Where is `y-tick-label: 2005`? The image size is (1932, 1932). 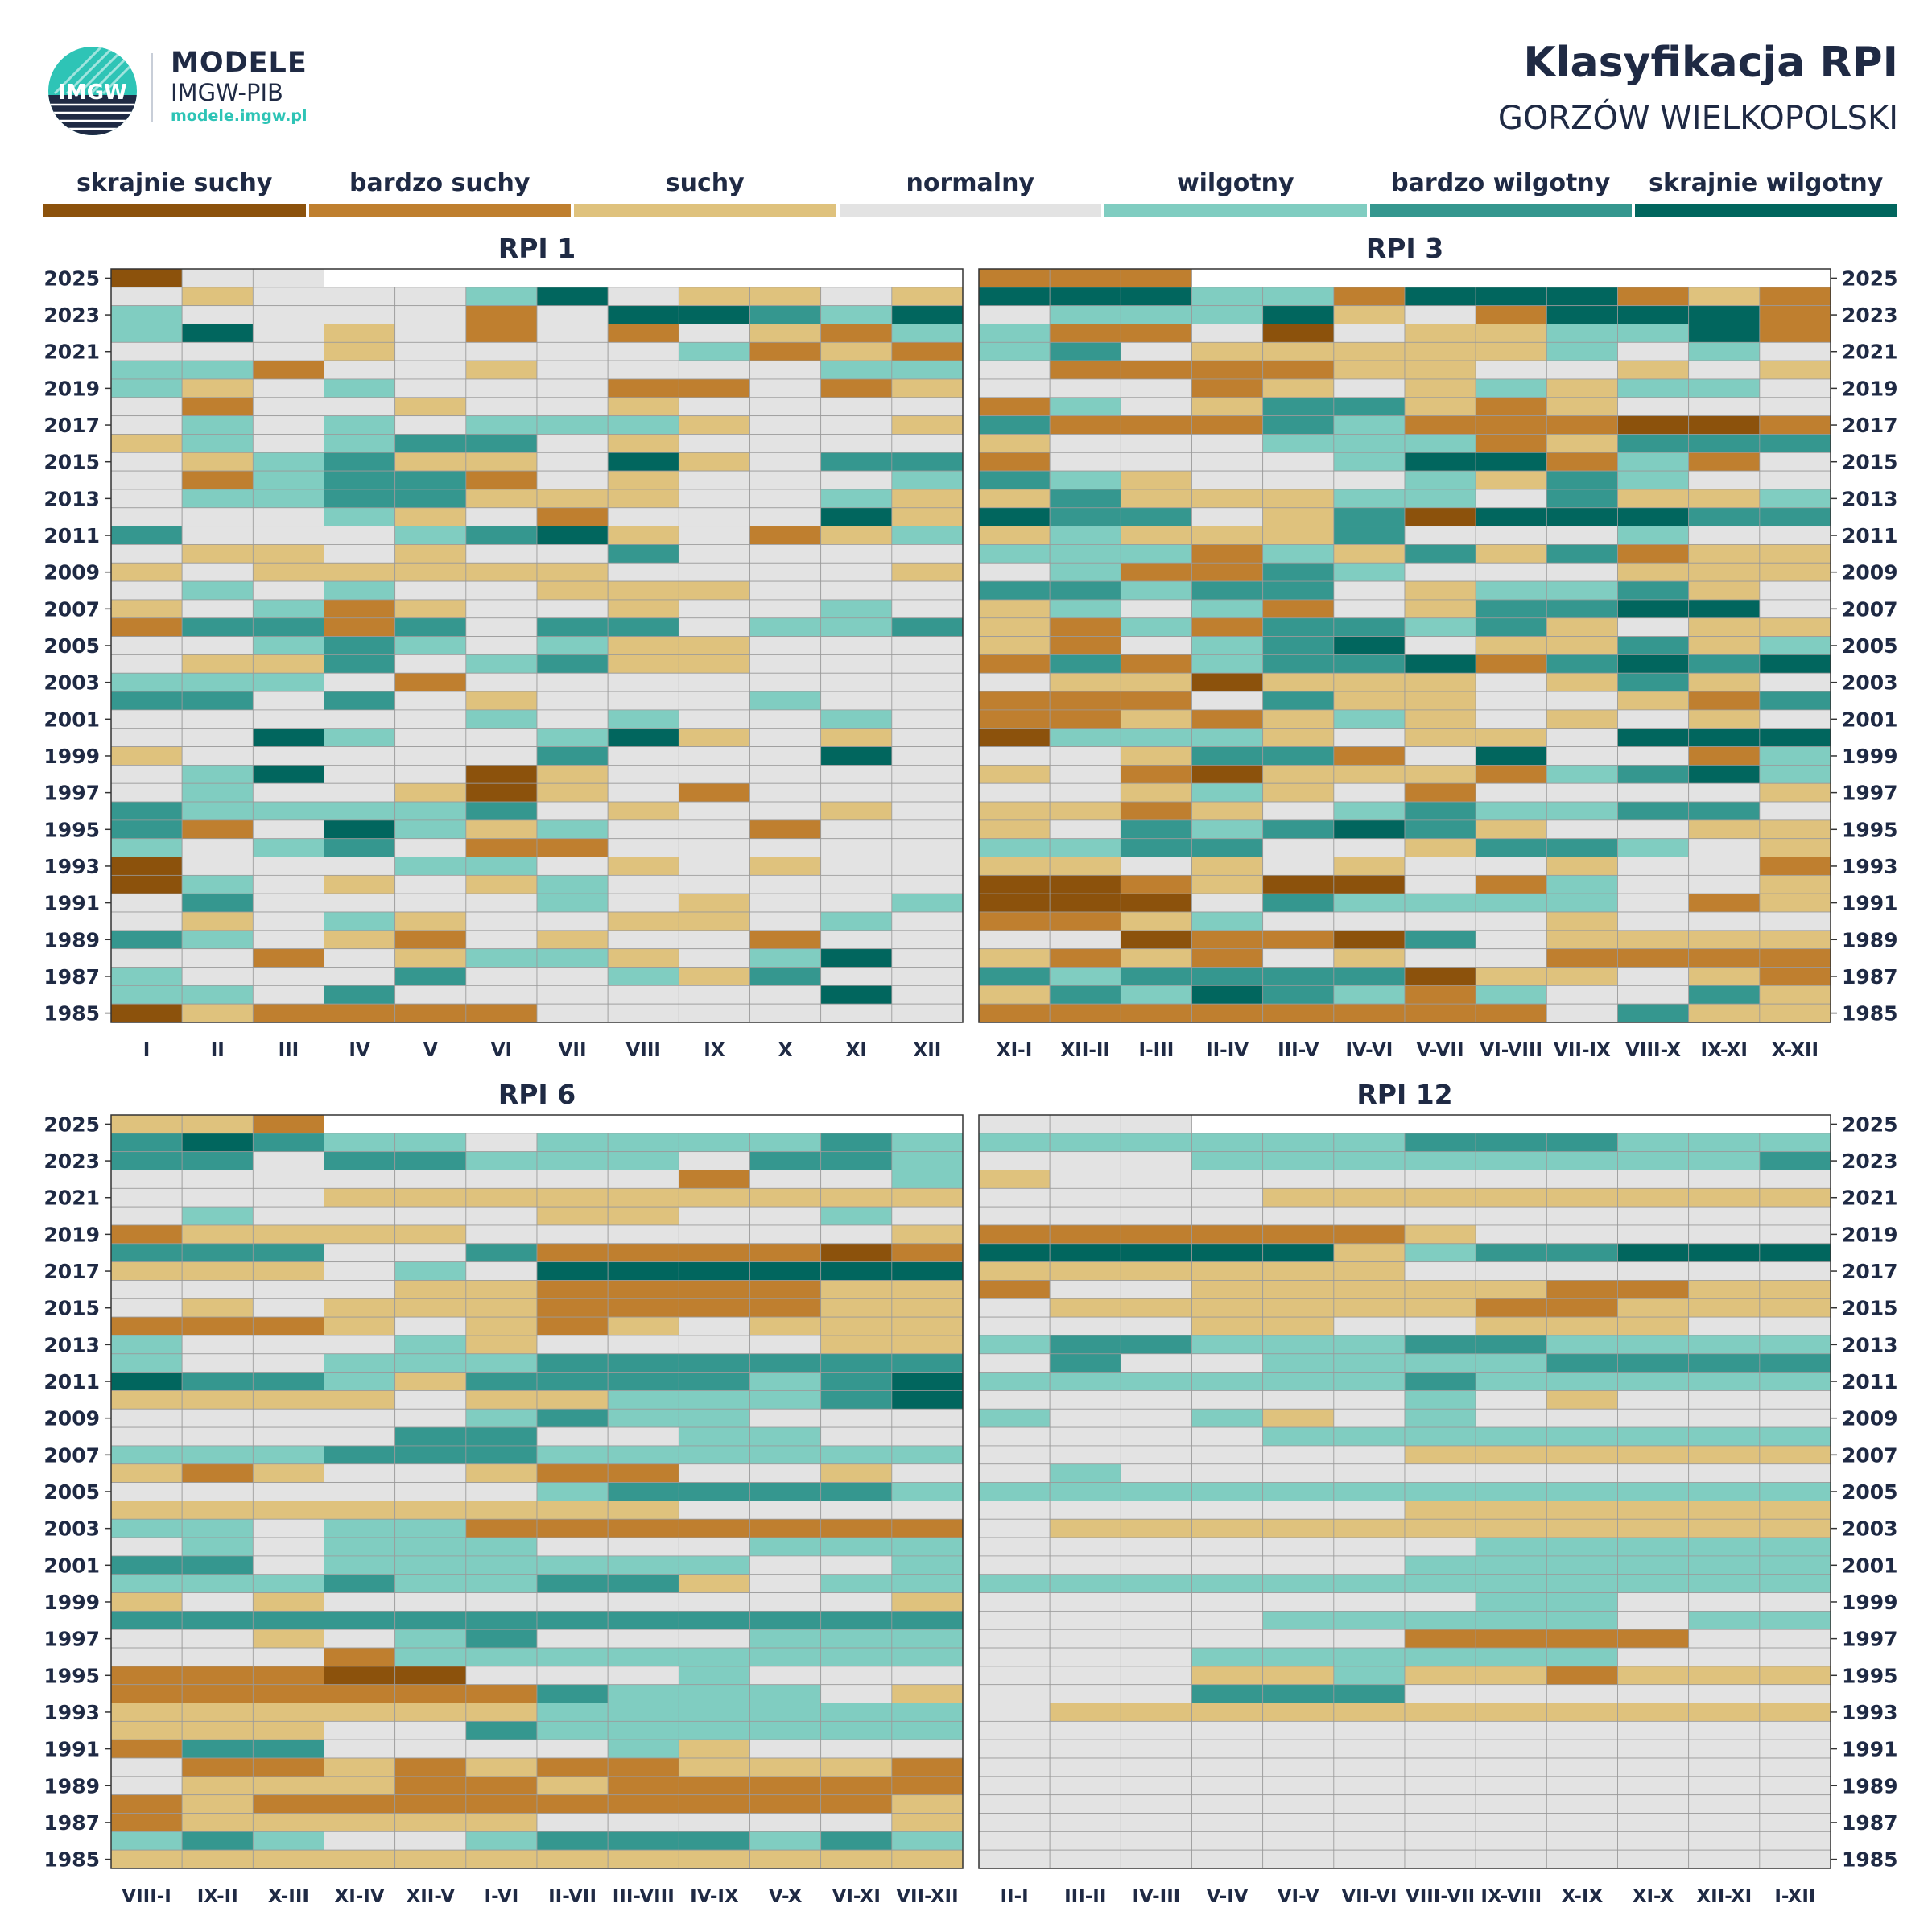
y-tick-label: 2005 is located at coordinates (71, 1492).